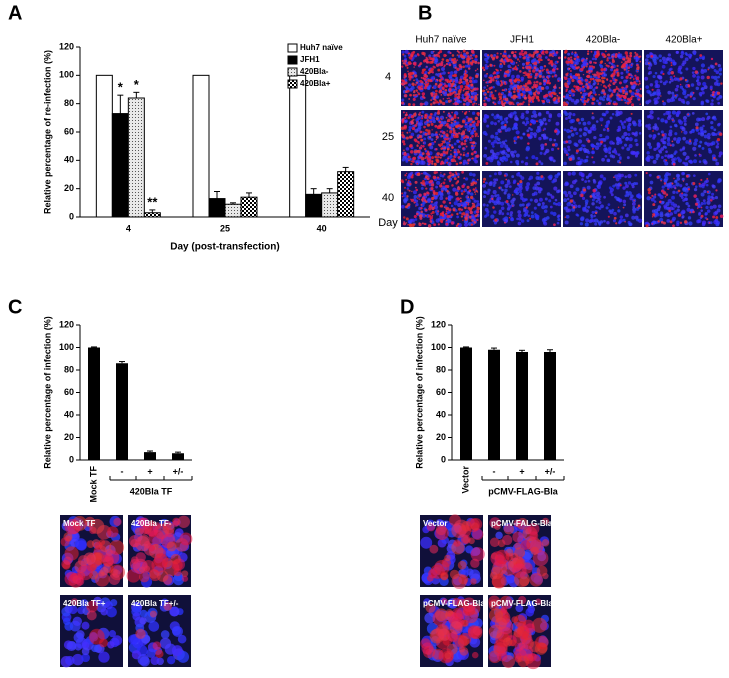 The width and height of the screenshot is (729, 678). Describe the element at coordinates (47, 132) in the screenshot. I see `y-axis-label: Relative percentage of re-infection (%)` at that location.